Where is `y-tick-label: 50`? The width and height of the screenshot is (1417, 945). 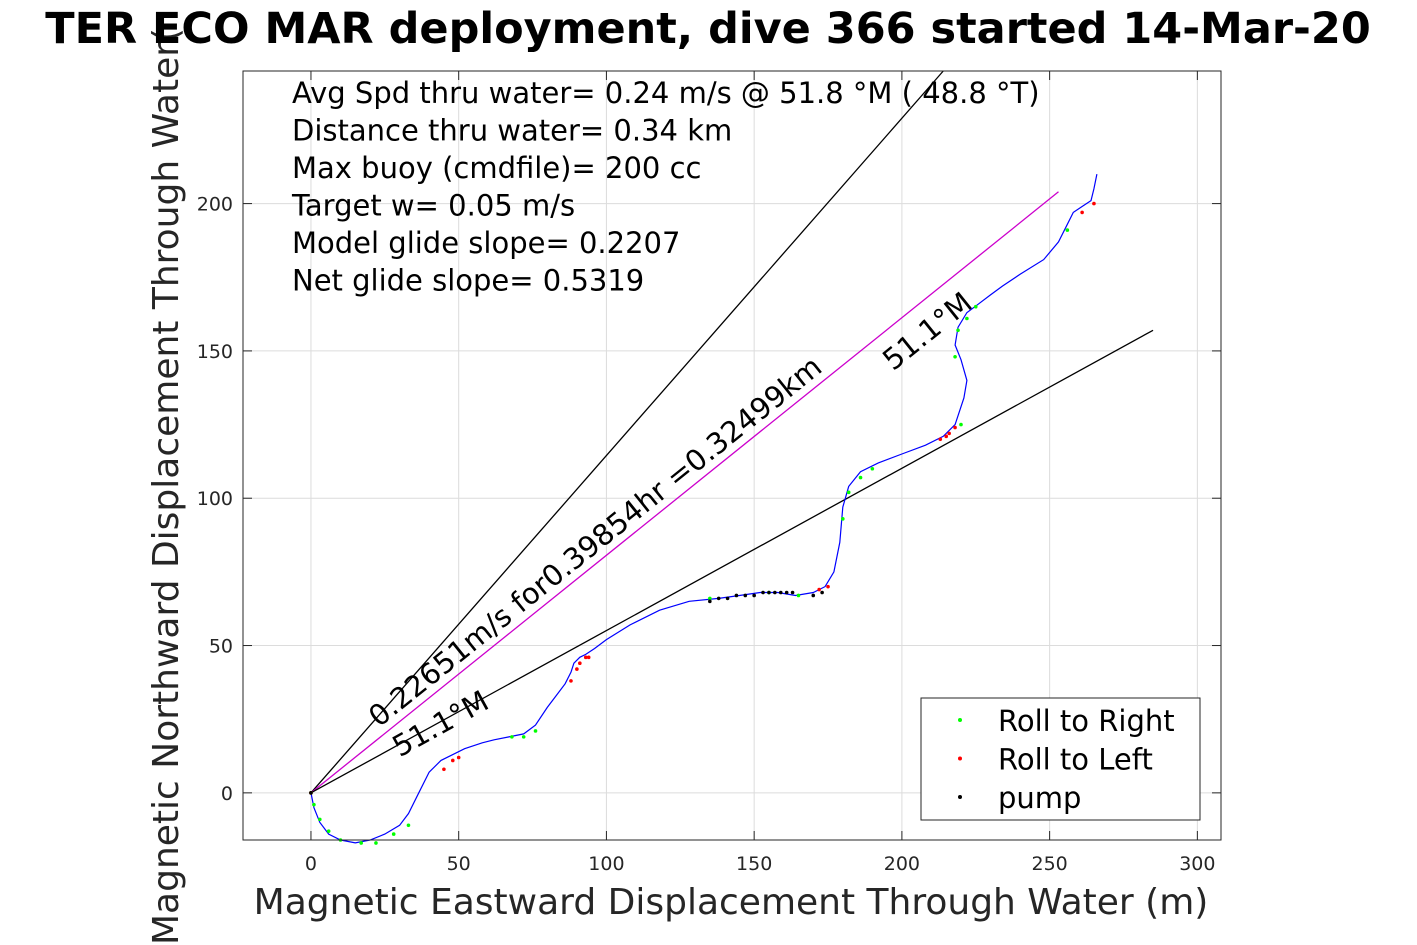
y-tick-label: 50 is located at coordinates (221, 647).